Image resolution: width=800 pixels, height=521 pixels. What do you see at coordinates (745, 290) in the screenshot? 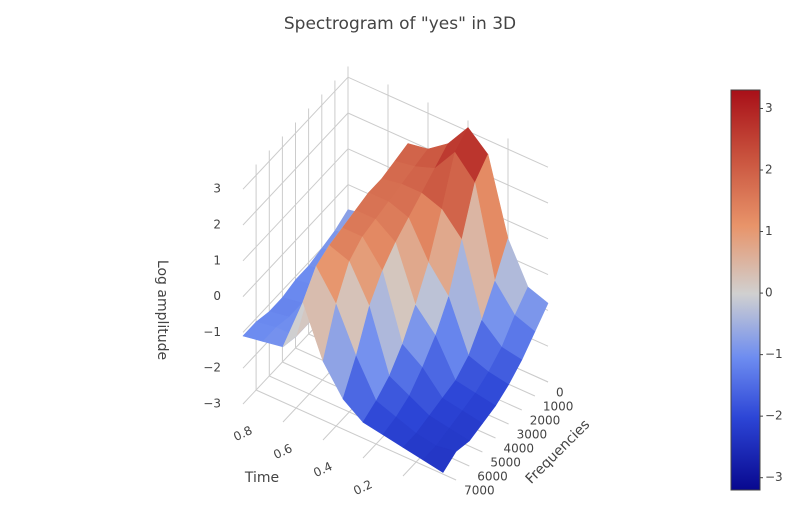
I see `colorbar` at bounding box center [745, 290].